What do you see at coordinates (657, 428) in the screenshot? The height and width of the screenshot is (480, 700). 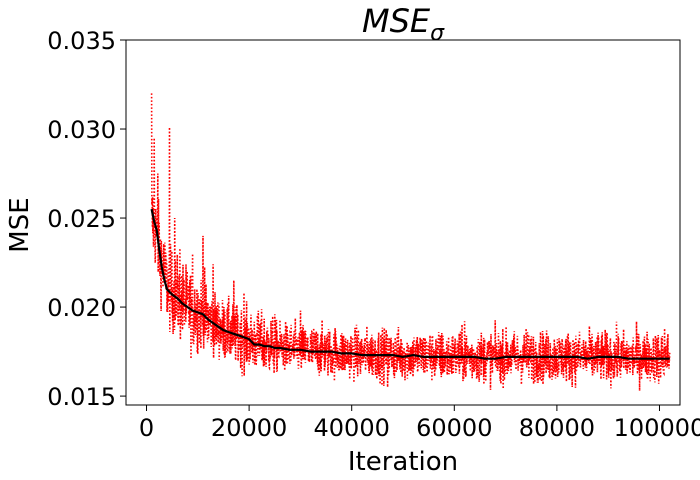 I see `x-tick-label: 100000` at bounding box center [657, 428].